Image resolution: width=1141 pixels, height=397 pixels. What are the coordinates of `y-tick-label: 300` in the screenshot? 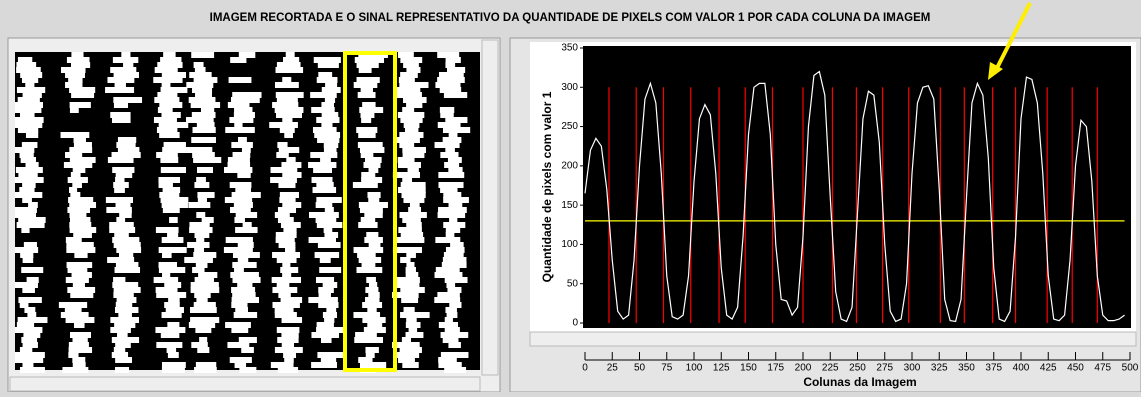 It's located at (569, 87).